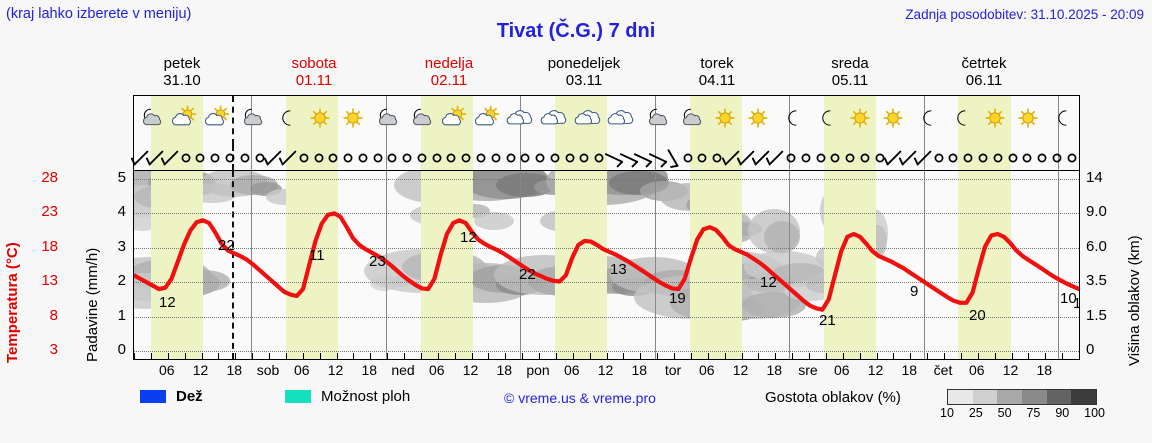 The width and height of the screenshot is (1152, 443). Describe the element at coordinates (618, 269) in the screenshot. I see `temperature-extreme-label: 13` at that location.